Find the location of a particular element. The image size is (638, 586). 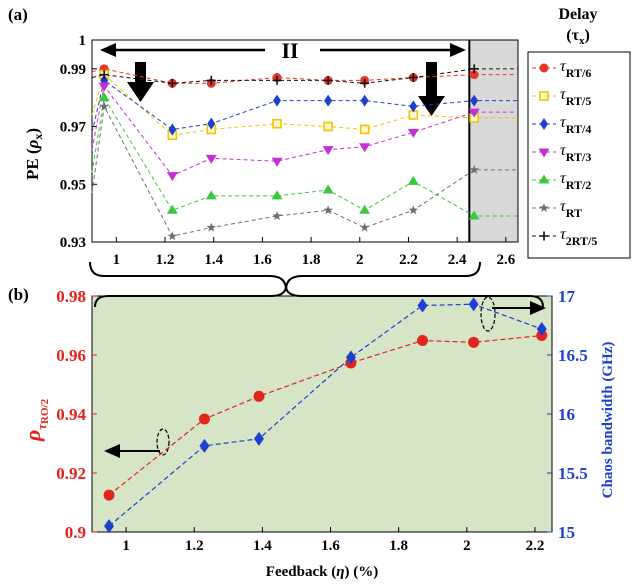

right-y-tick-label: 16 is located at coordinates (566, 414).